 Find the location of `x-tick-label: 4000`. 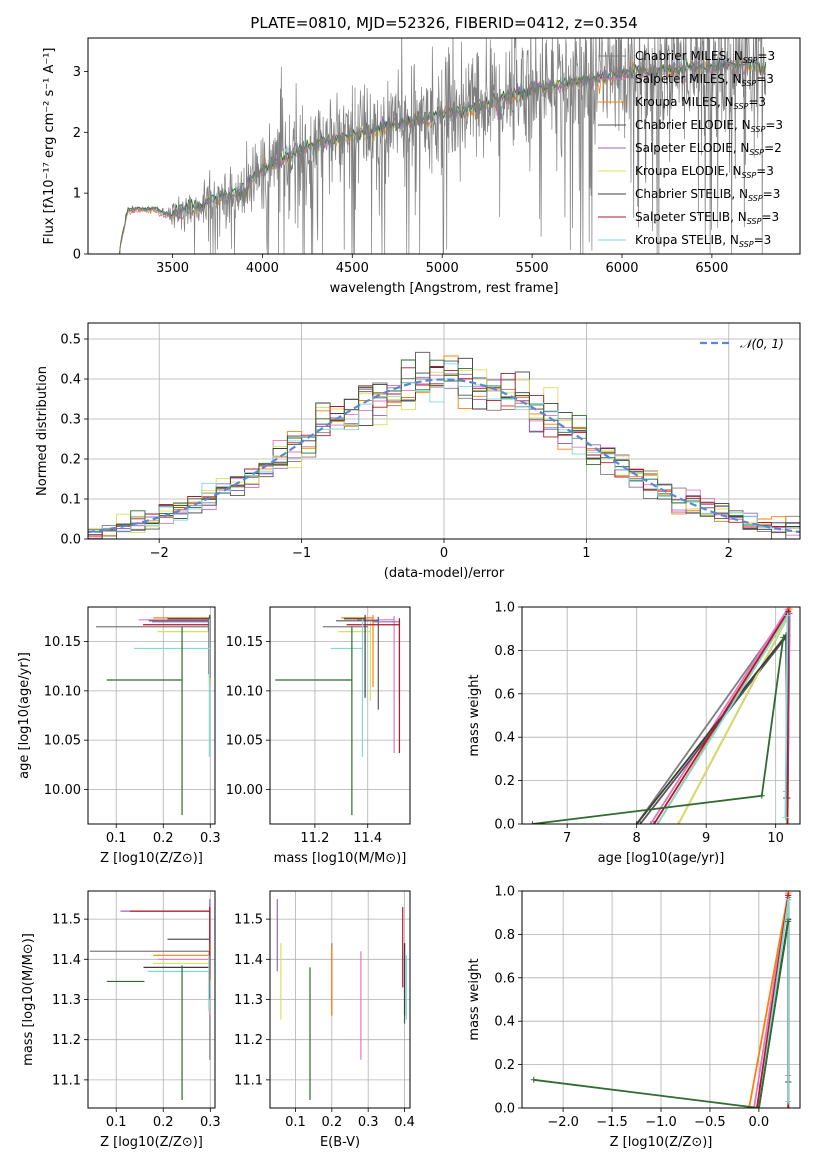

x-tick-label: 4000 is located at coordinates (262, 268).